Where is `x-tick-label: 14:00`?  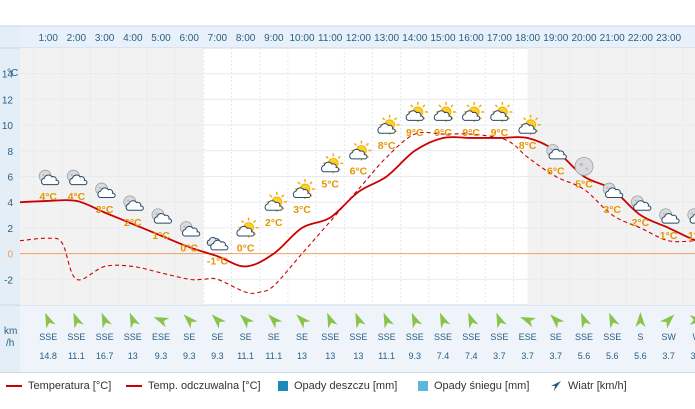
x-tick-label: 14:00 is located at coordinates (414, 38).